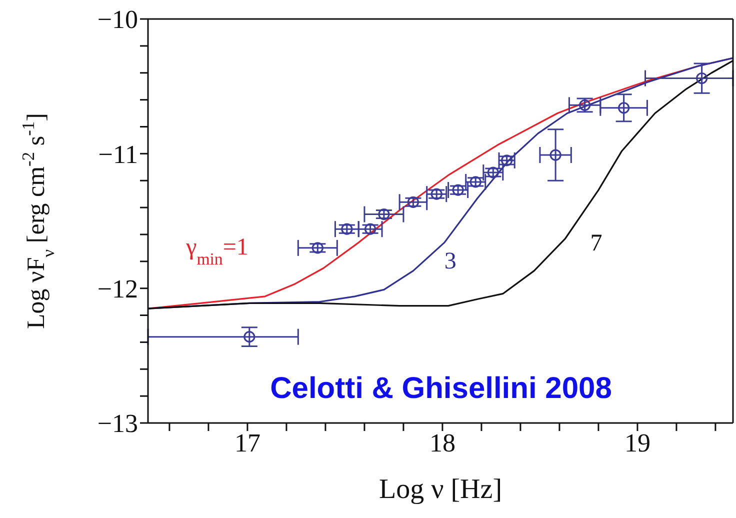  I want to click on annotation: Celotti & Ghisellini 2008, so click(441, 389).